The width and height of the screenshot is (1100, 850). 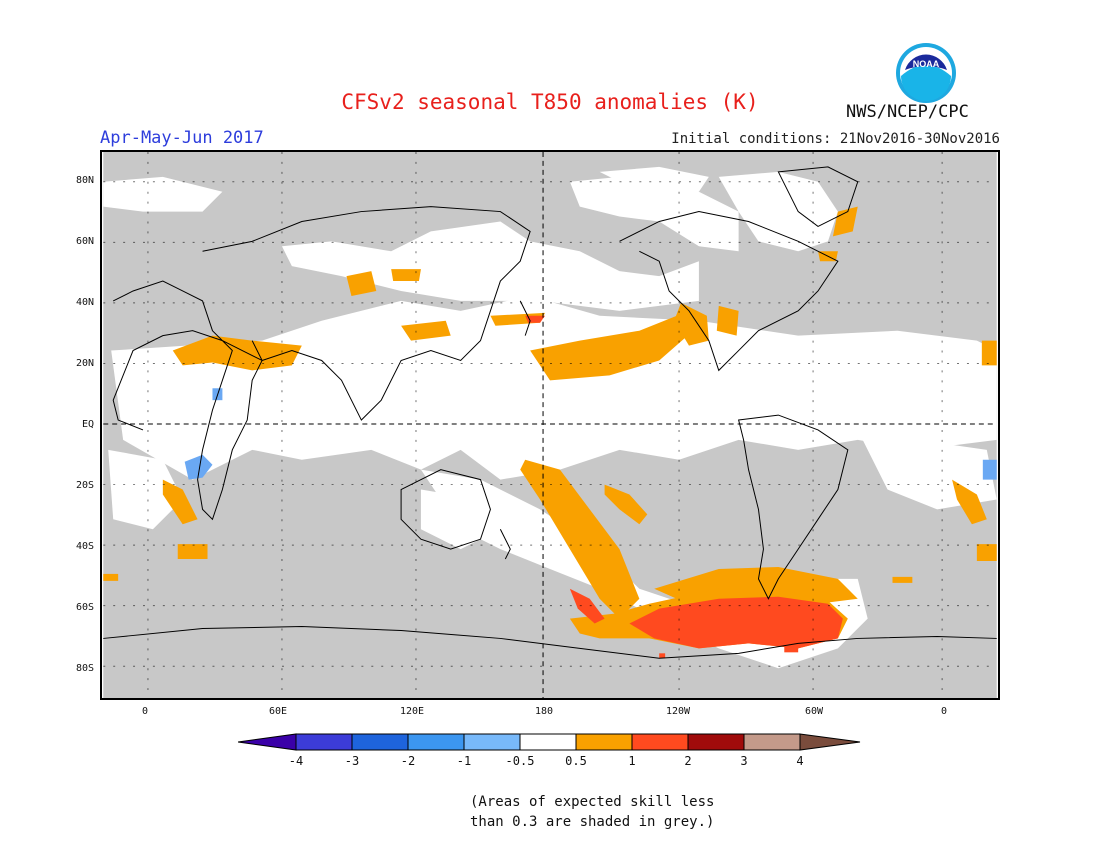 I want to click on colorbar-label: -3, so click(x=352, y=761).